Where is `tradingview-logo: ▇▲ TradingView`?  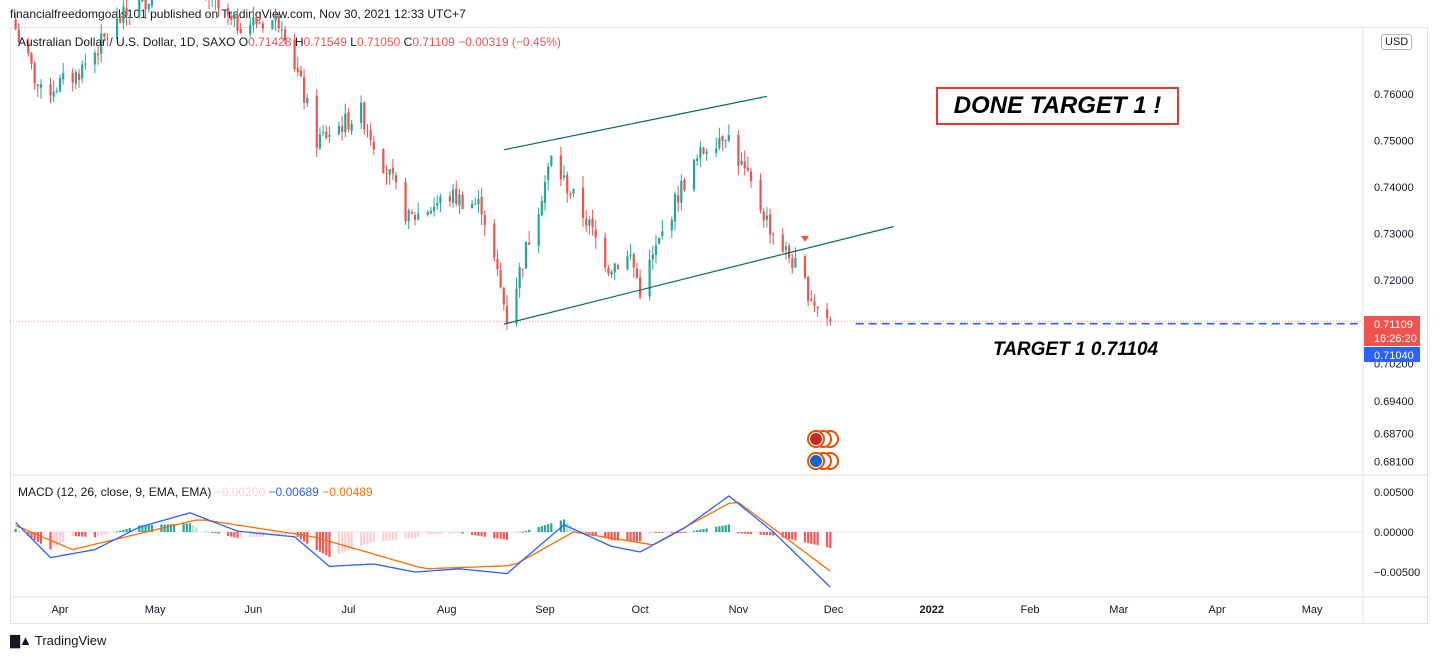 tradingview-logo: ▇▲ TradingView is located at coordinates (58, 641).